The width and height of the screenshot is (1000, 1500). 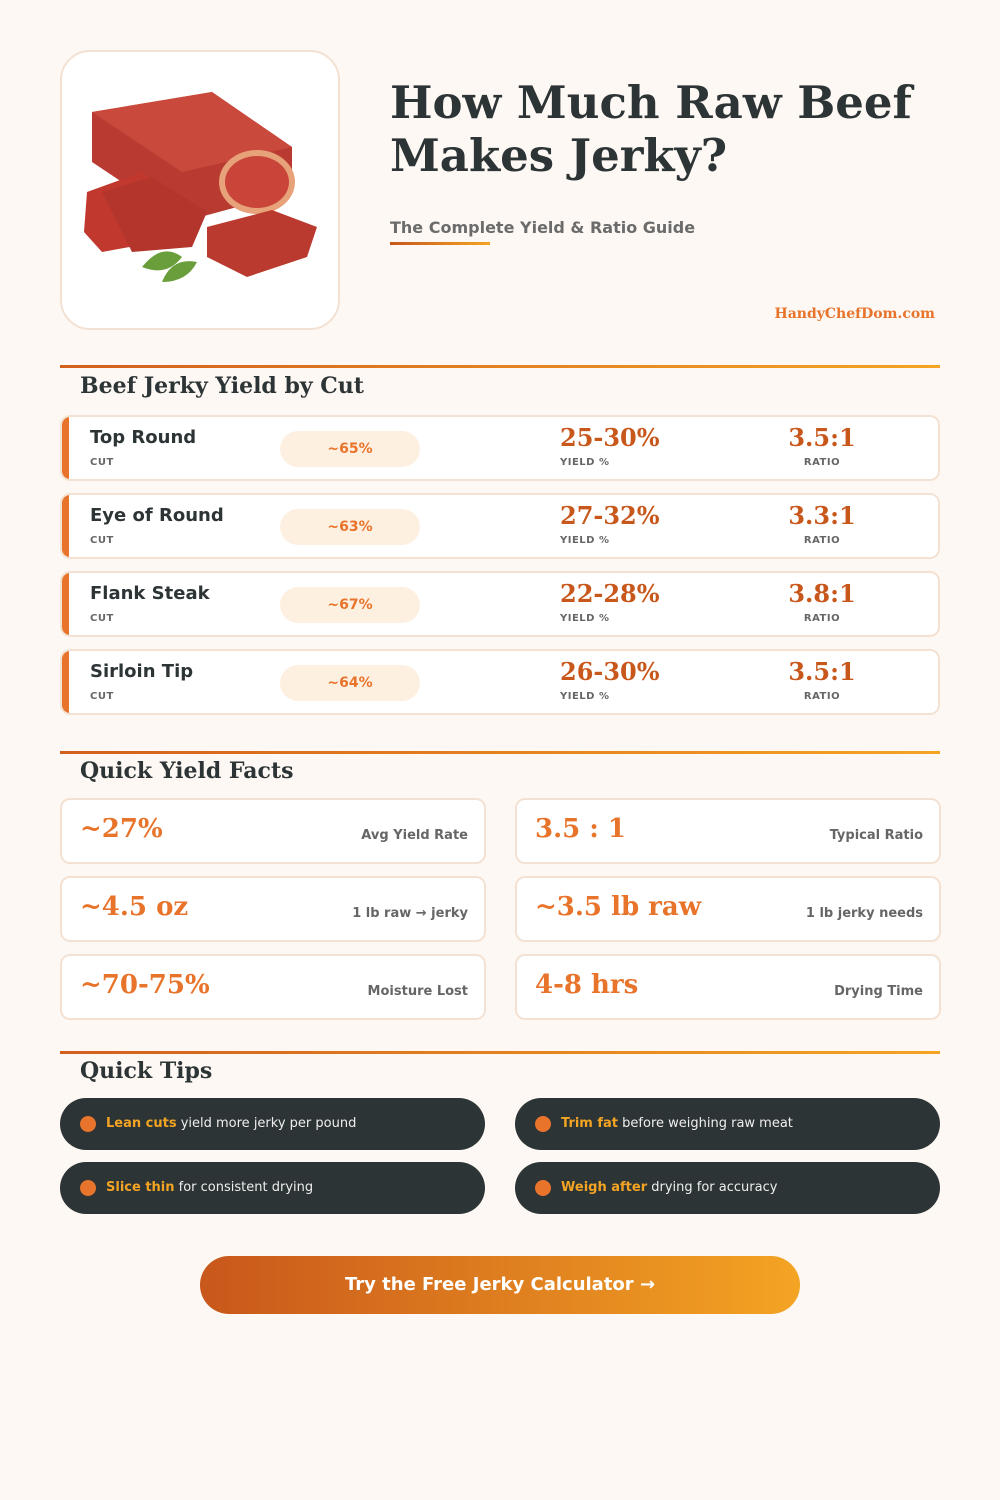 I want to click on fact-value: ~70-75%, so click(x=145, y=985).